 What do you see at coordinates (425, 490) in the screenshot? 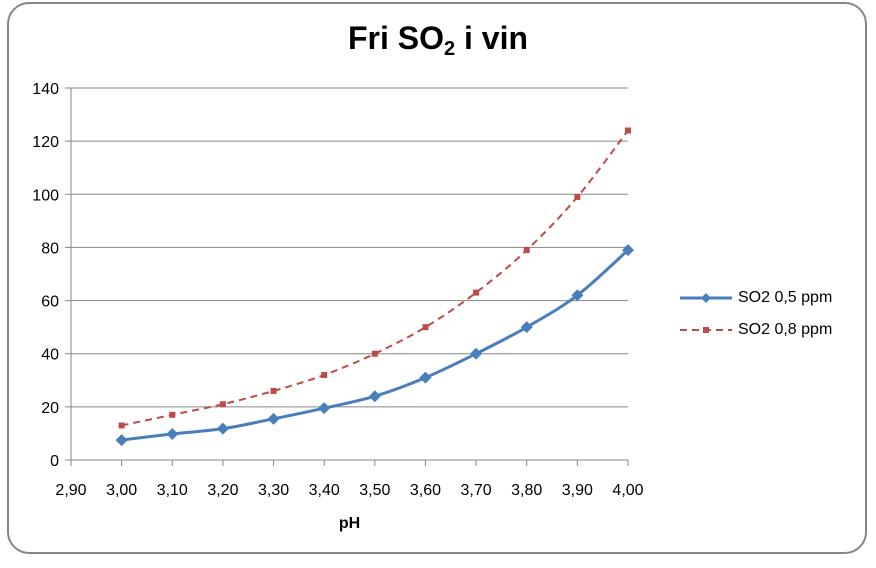
I see `x-tick-label: 3,60` at bounding box center [425, 490].